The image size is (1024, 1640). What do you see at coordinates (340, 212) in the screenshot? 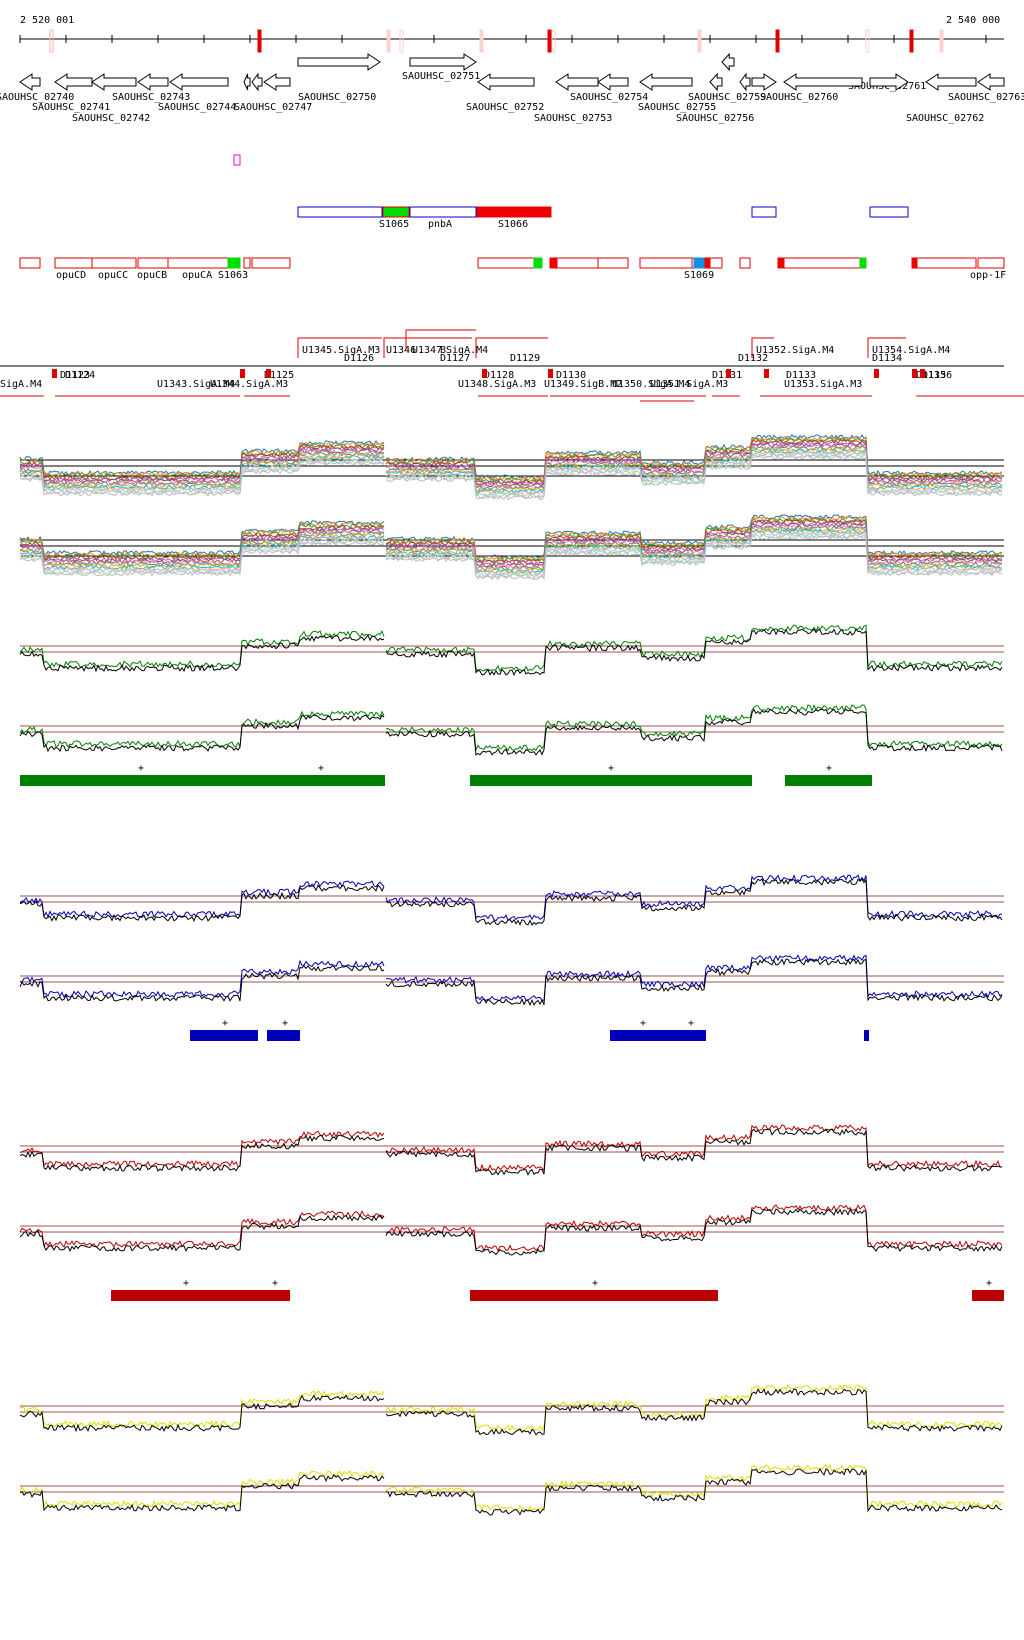
I see `forward-feature-box` at bounding box center [340, 212].